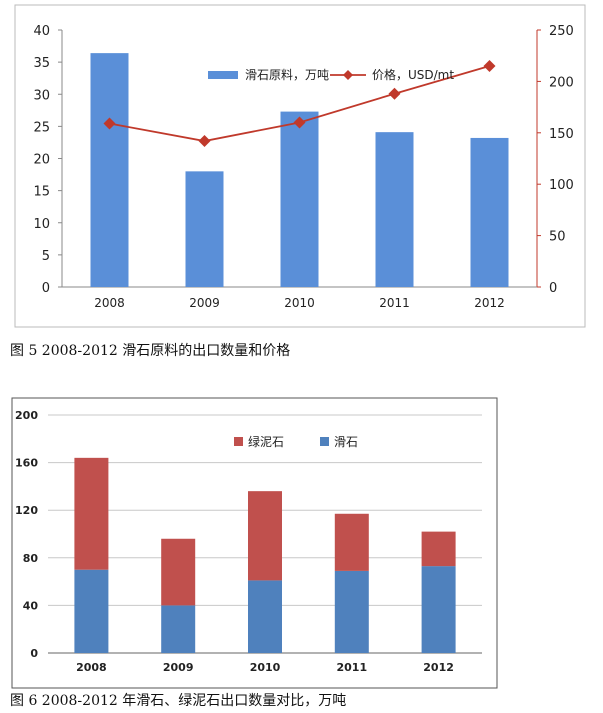 The image size is (603, 713). I want to click on legend-swatch-bars, so click(223, 75).